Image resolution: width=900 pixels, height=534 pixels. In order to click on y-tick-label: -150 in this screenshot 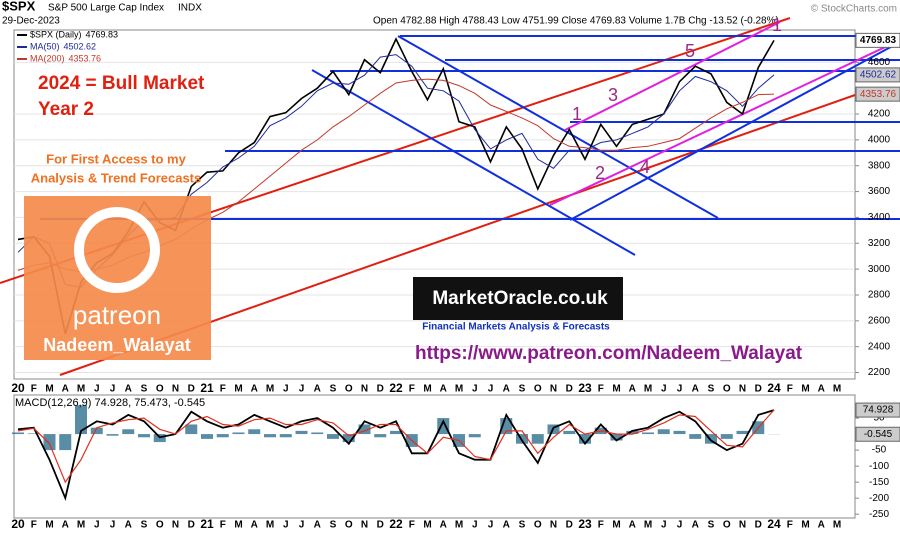, I will do `click(879, 482)`.